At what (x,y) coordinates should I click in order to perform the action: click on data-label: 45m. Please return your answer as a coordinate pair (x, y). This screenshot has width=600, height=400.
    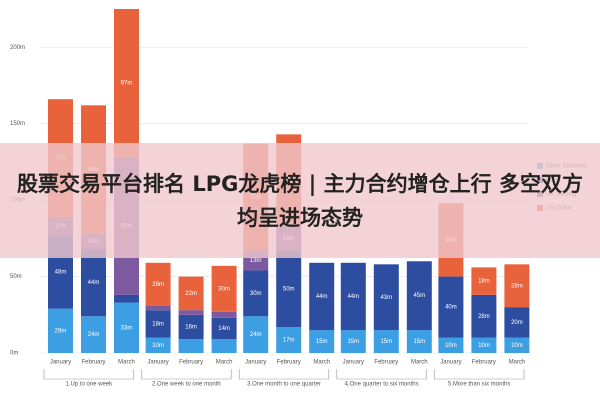
    Looking at the image, I should click on (419, 296).